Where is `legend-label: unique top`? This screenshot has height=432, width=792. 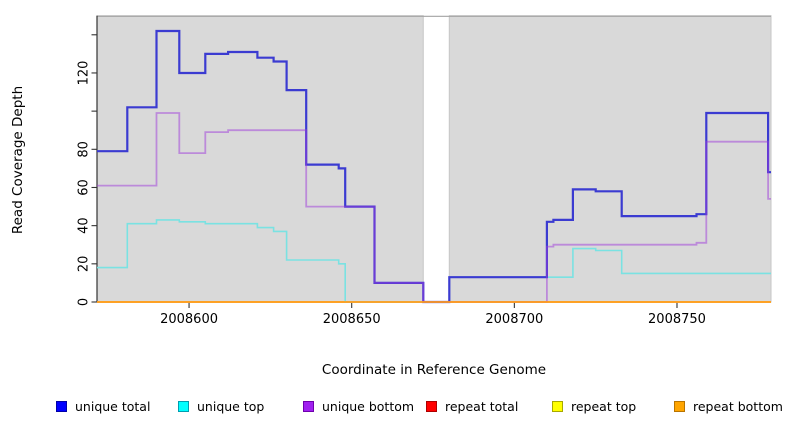
legend-label: unique top is located at coordinates (231, 406).